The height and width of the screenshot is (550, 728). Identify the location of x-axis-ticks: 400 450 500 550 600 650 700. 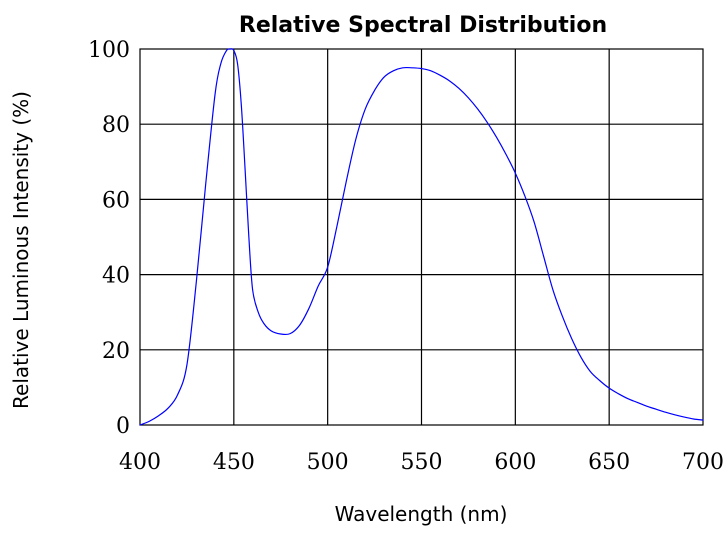
(421, 462).